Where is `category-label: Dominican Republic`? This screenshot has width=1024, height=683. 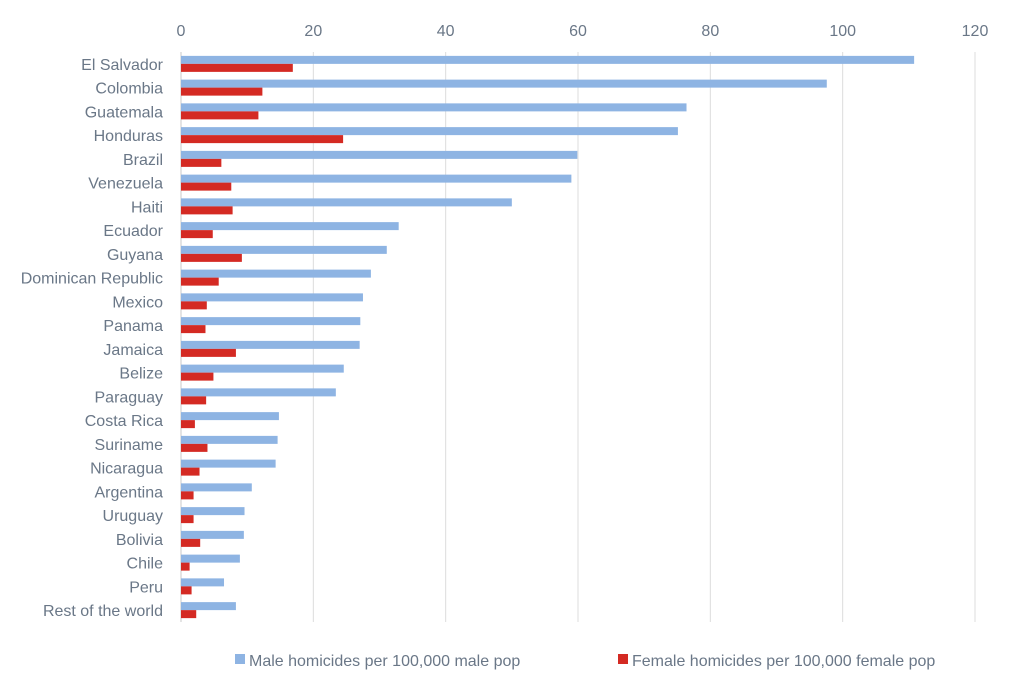 category-label: Dominican Republic is located at coordinates (92, 279).